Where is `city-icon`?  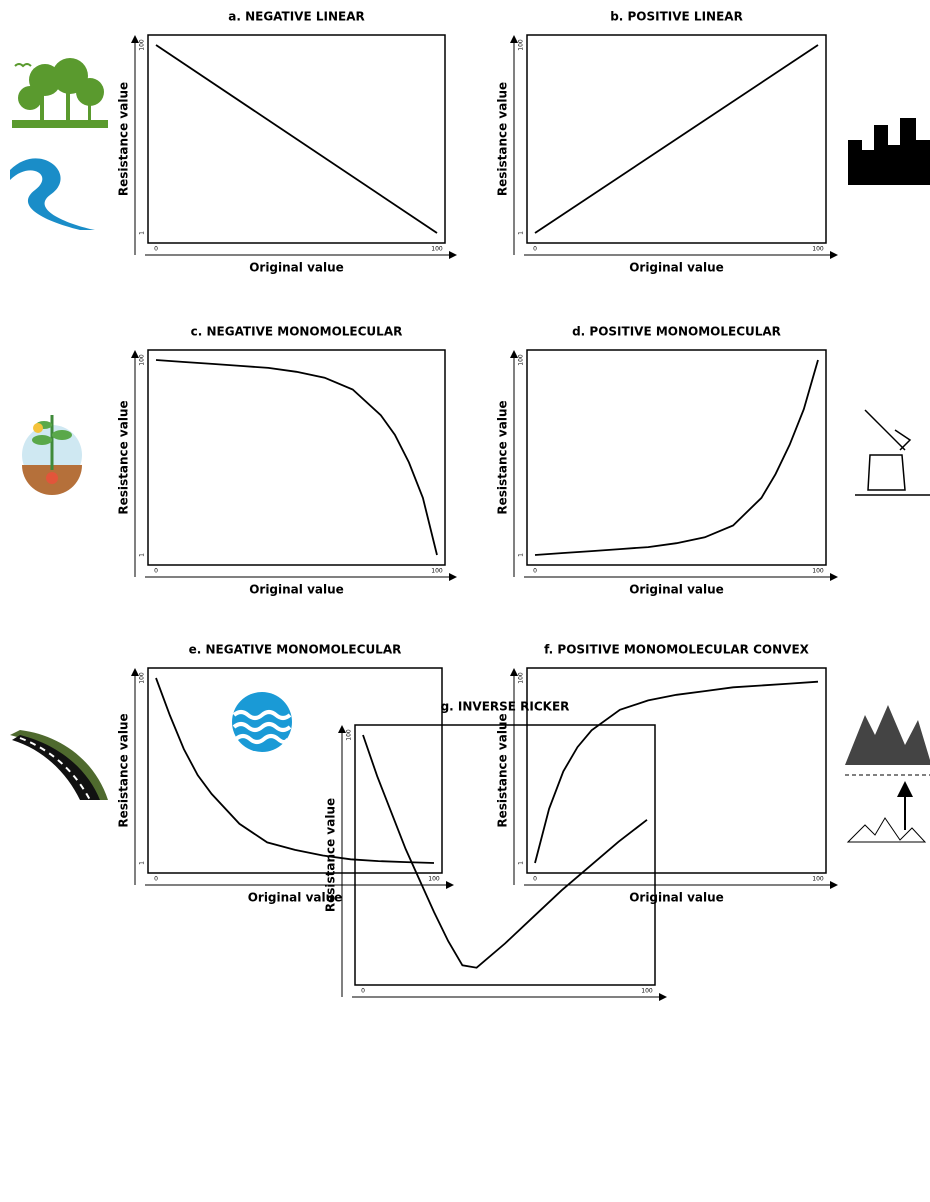 city-icon is located at coordinates (889, 151).